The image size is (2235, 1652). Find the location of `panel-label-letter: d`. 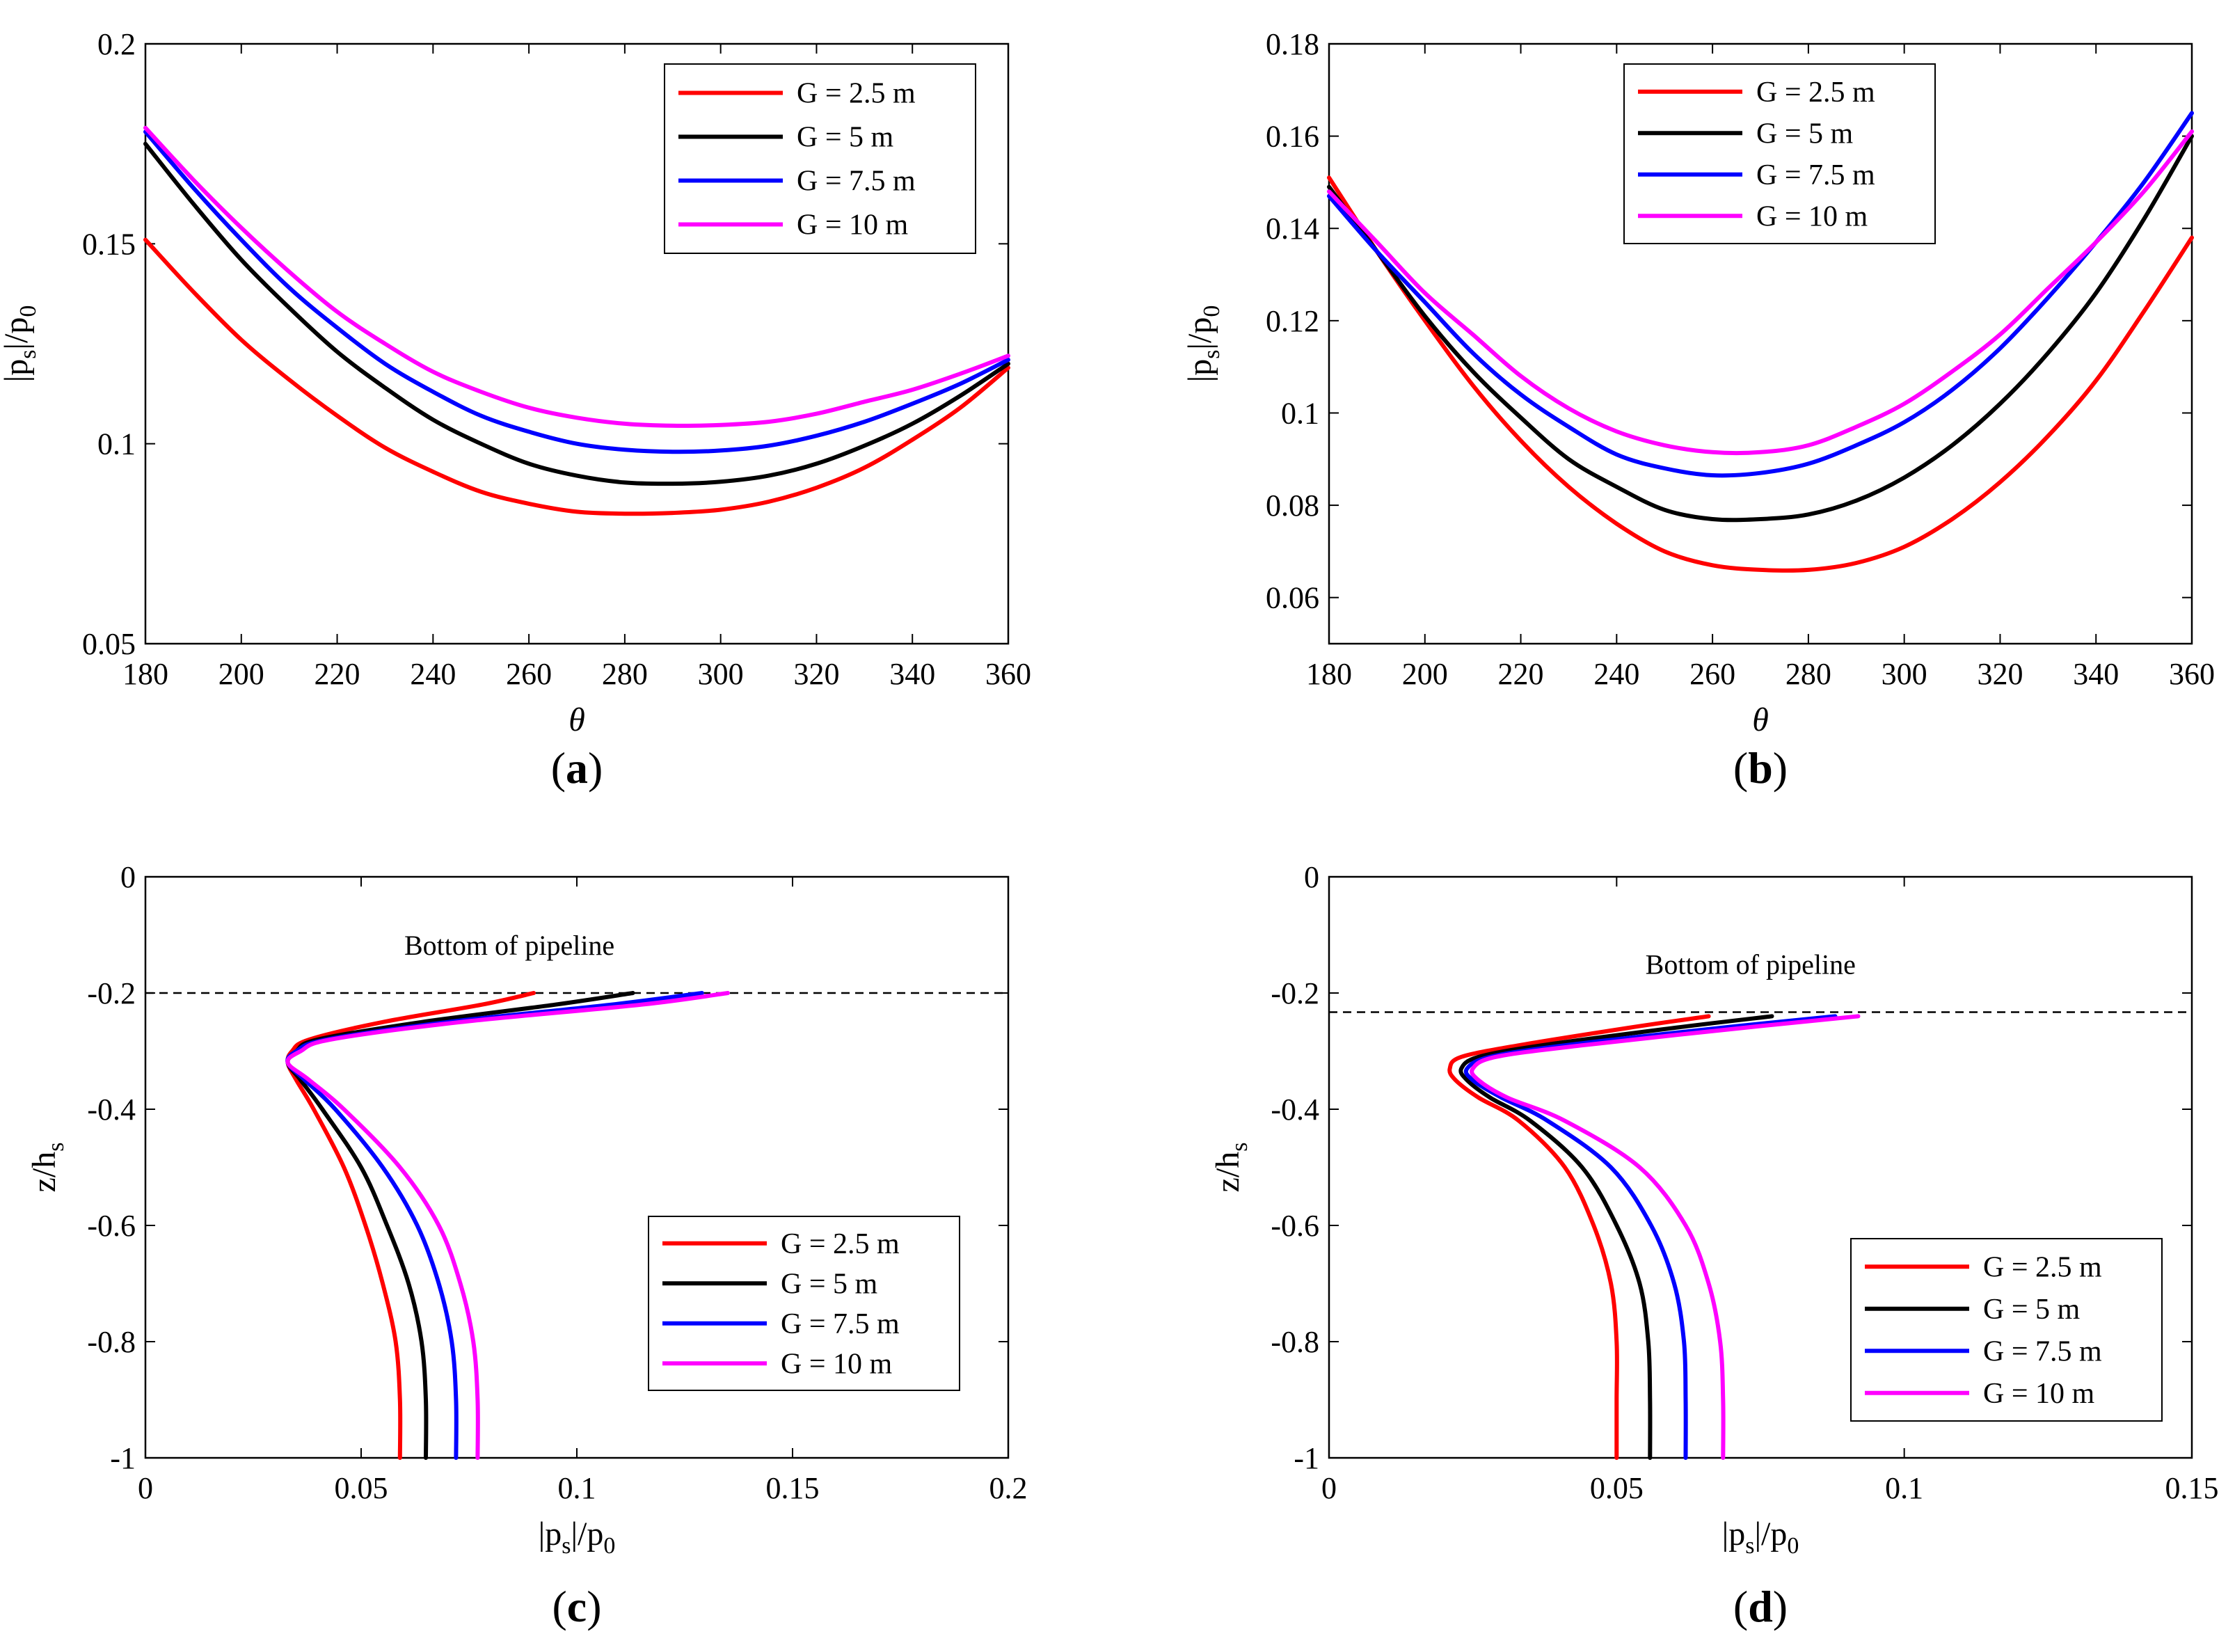

panel-label-letter: d is located at coordinates (1760, 1606).